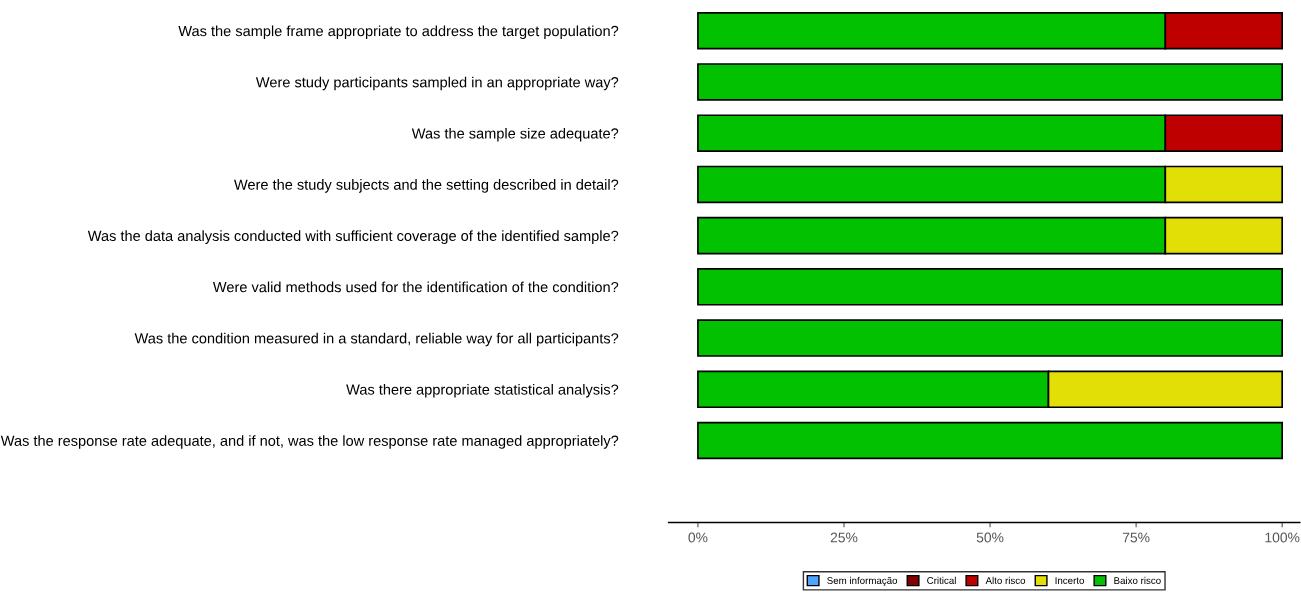  I want to click on legend-label: Alto risco, so click(1005, 580).